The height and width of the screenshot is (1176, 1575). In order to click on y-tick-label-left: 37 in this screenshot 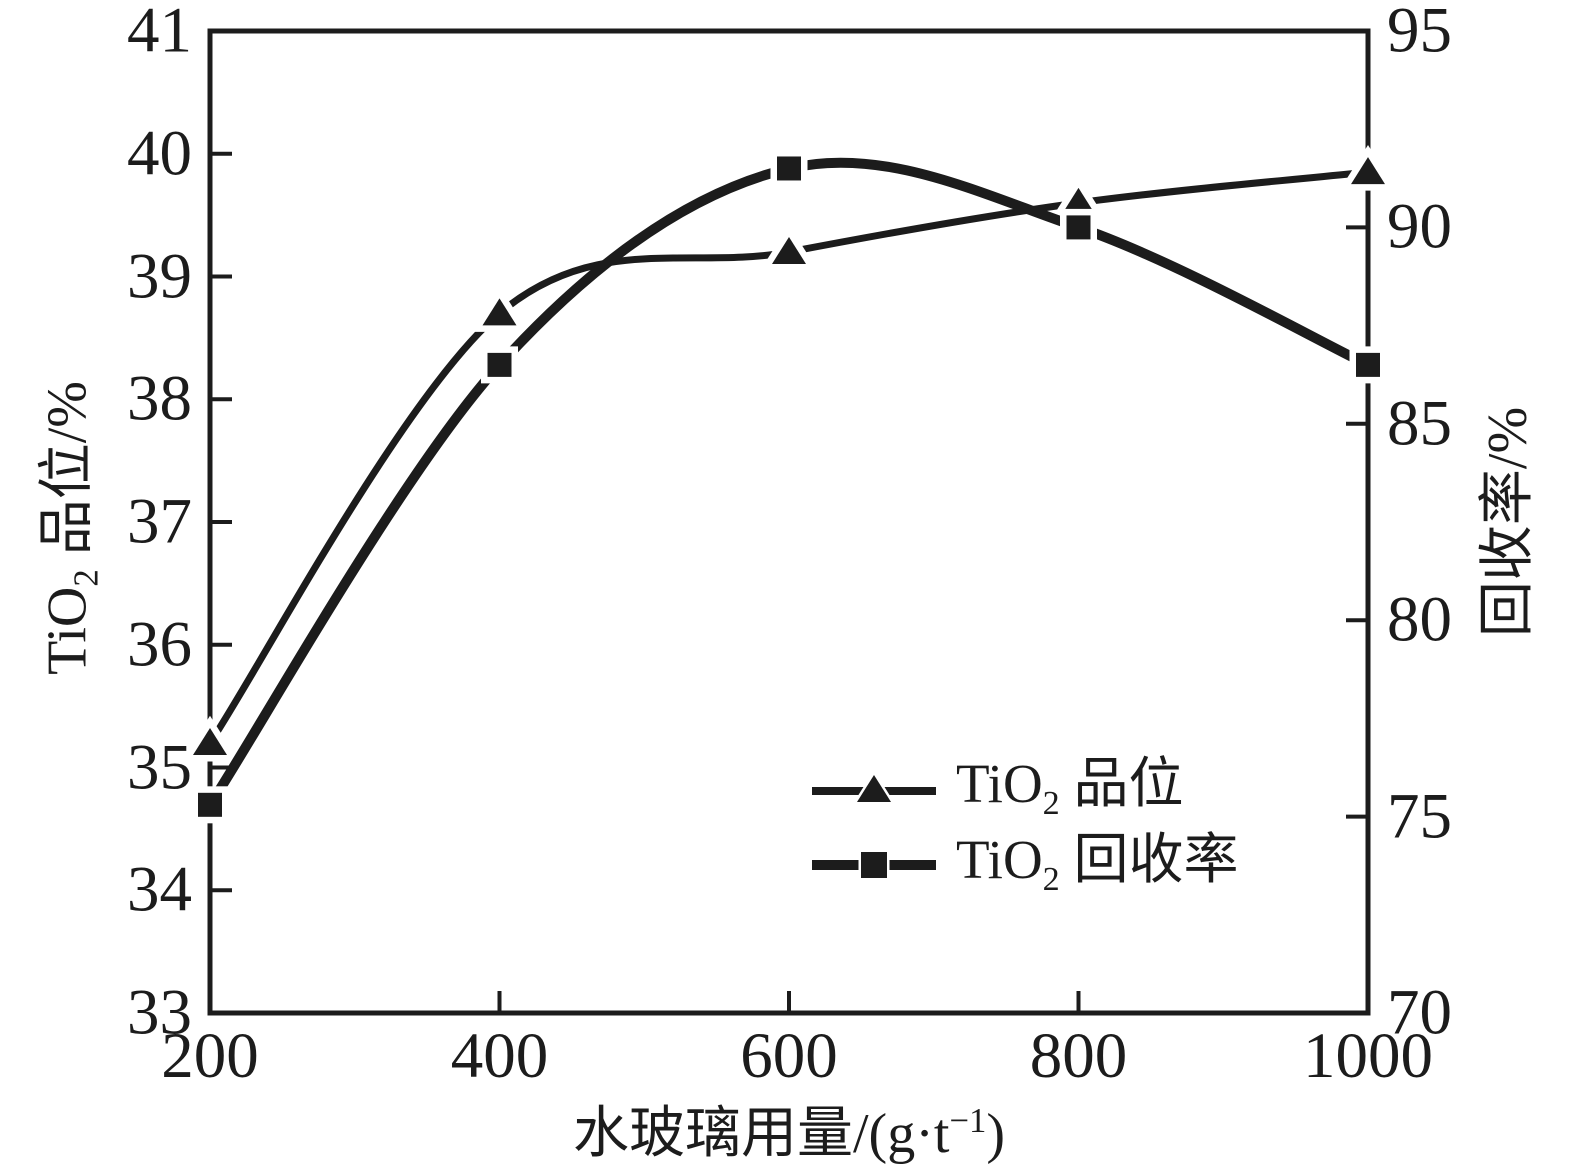, I will do `click(159, 521)`.